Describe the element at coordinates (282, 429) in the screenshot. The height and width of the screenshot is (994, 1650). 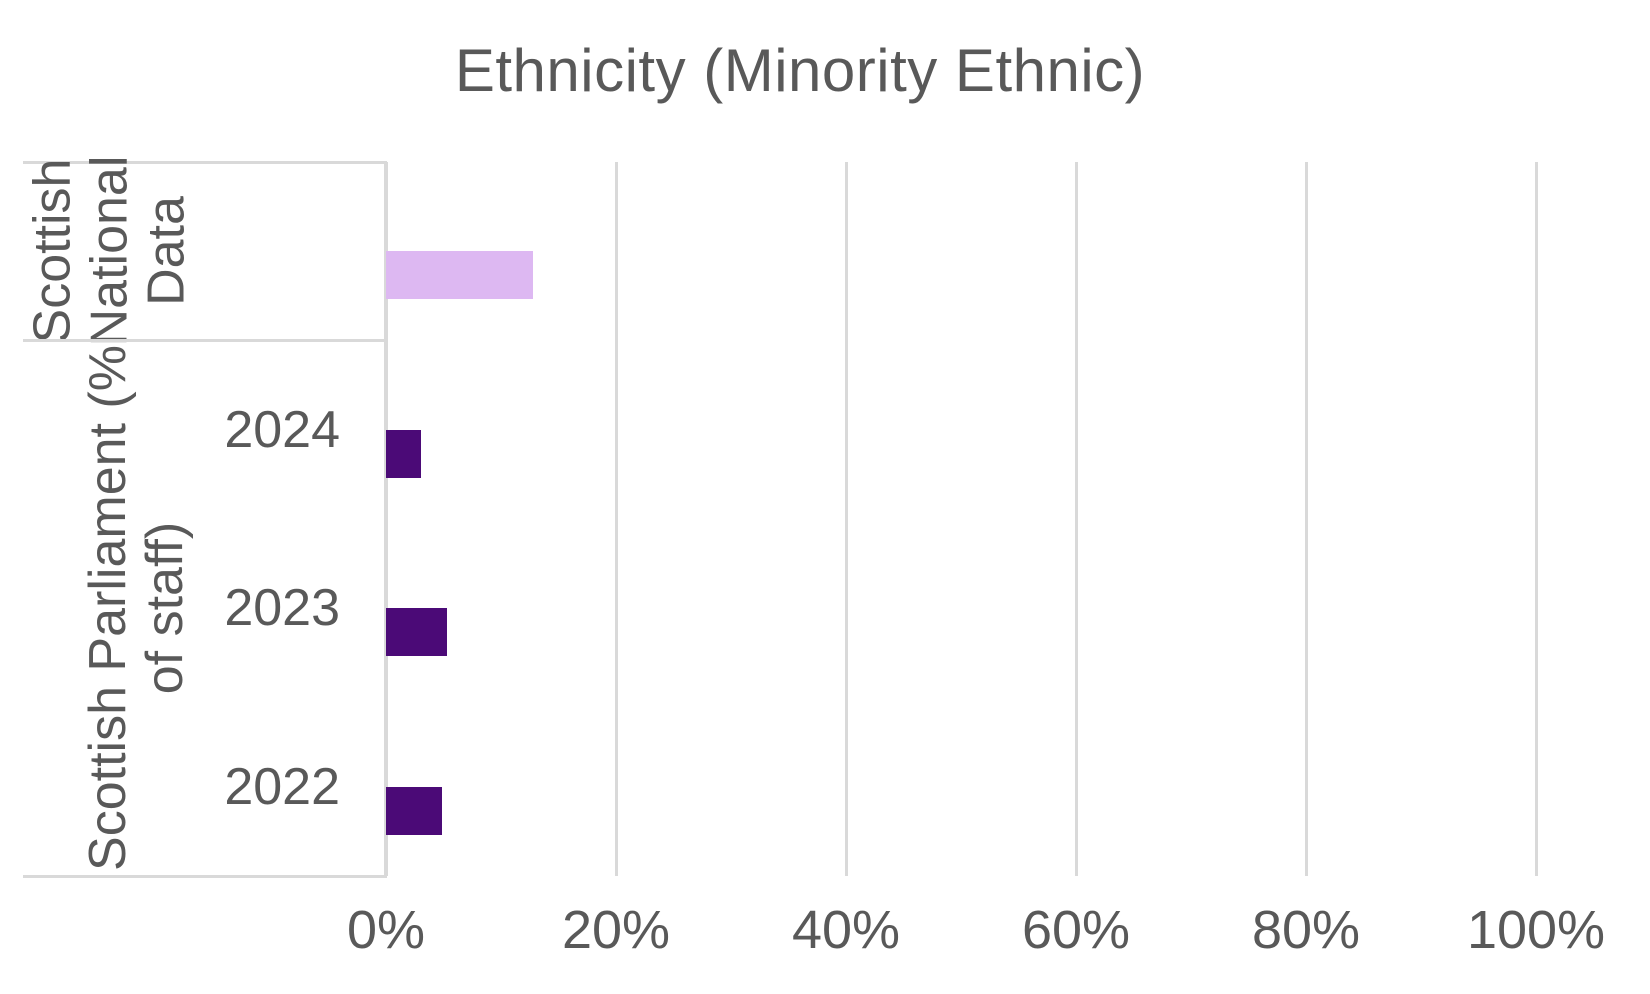
I see `category-row-label: 2024` at that location.